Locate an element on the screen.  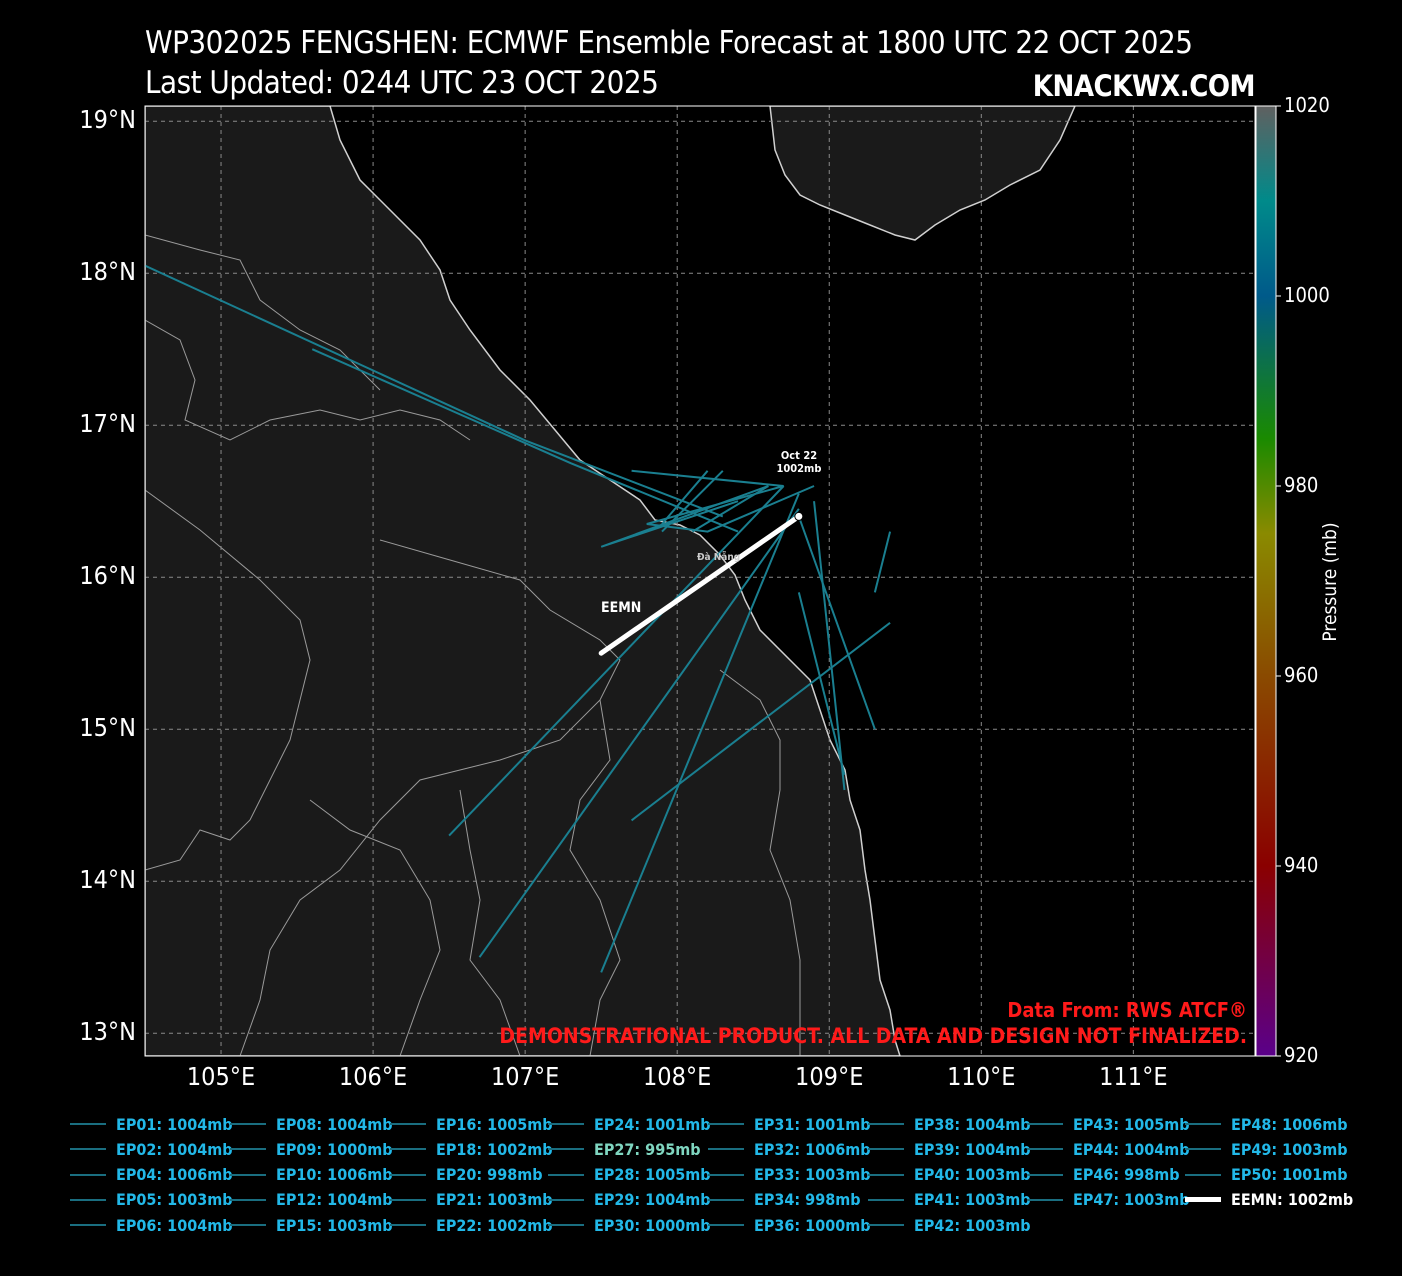
lat-label: 16°N is located at coordinates (107, 576).